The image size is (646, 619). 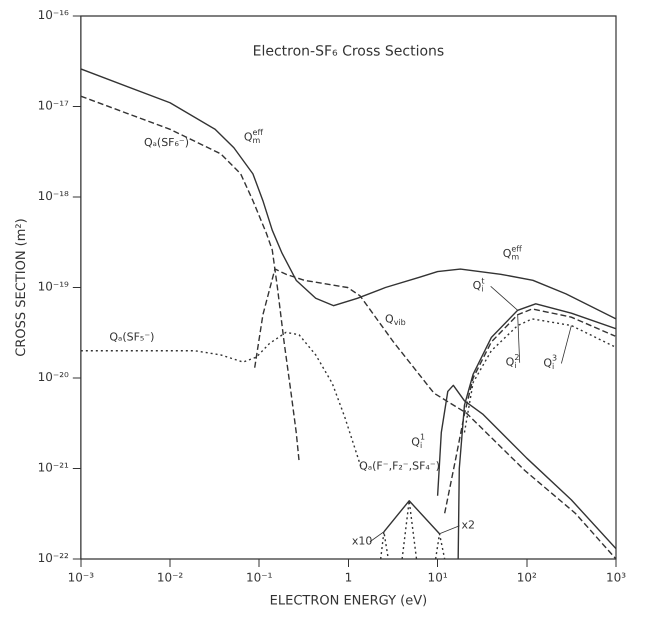 What do you see at coordinates (399, 466) in the screenshot?
I see `annotation: Qₐ(F⁻,F₂⁻,SF₄⁻)` at bounding box center [399, 466].